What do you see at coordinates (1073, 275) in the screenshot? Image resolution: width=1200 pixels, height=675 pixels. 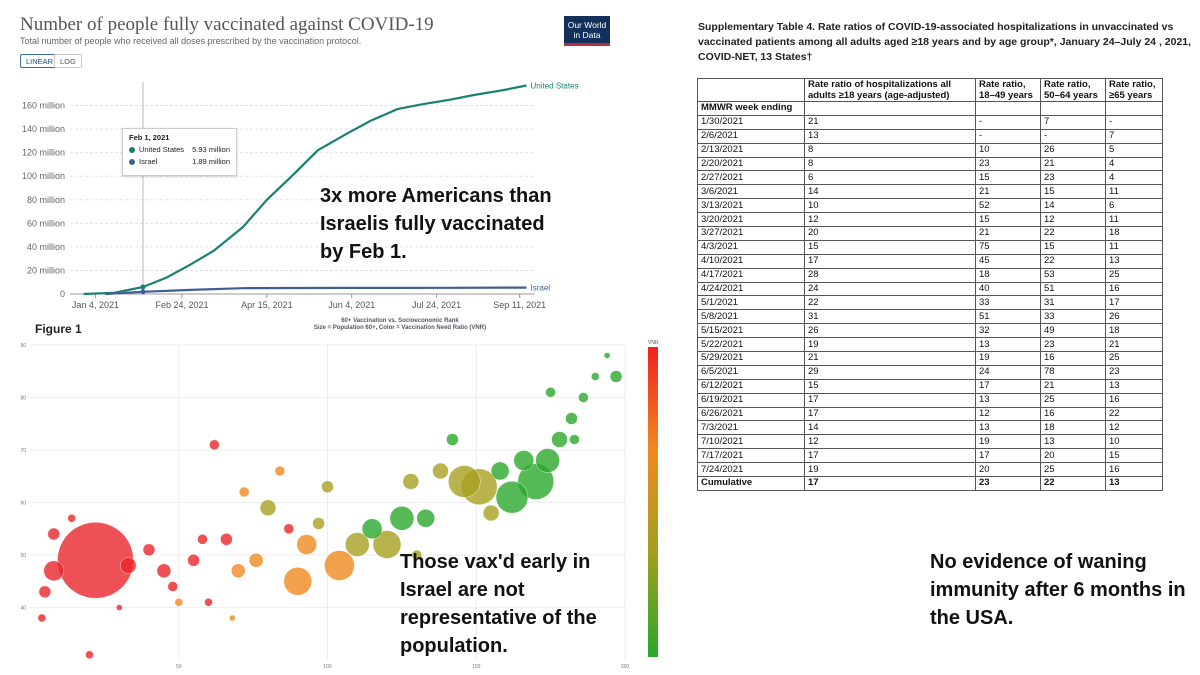 I see `table-cell: 53` at bounding box center [1073, 275].